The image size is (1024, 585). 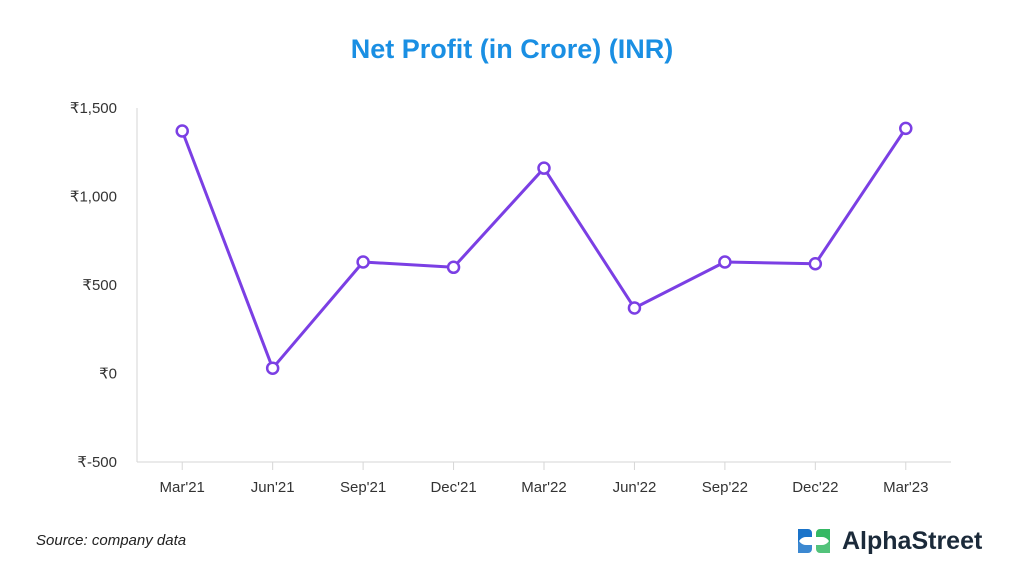 I want to click on x-tick-label: Jun'21, so click(x=273, y=487).